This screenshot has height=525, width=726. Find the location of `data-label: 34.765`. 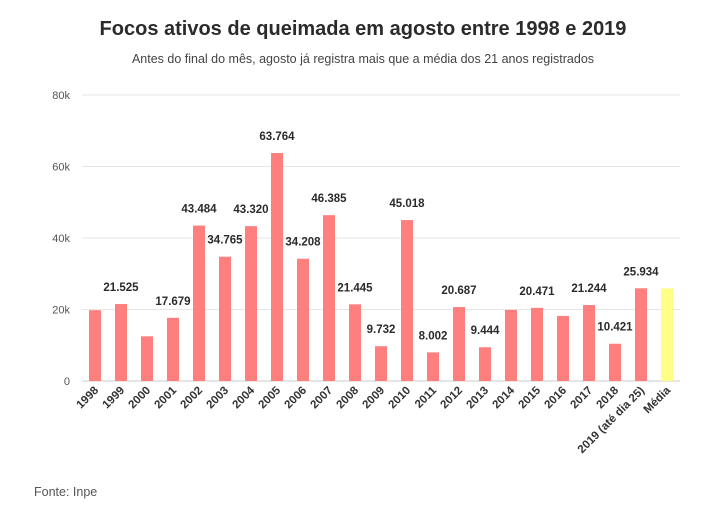

data-label: 34.765 is located at coordinates (225, 241).